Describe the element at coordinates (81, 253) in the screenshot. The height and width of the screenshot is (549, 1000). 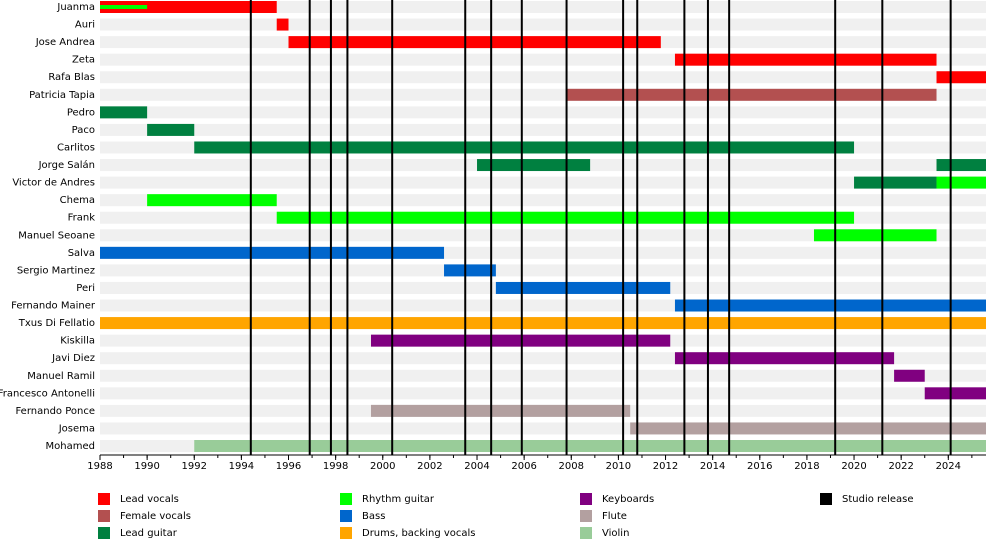
I see `row-label: Salva` at that location.